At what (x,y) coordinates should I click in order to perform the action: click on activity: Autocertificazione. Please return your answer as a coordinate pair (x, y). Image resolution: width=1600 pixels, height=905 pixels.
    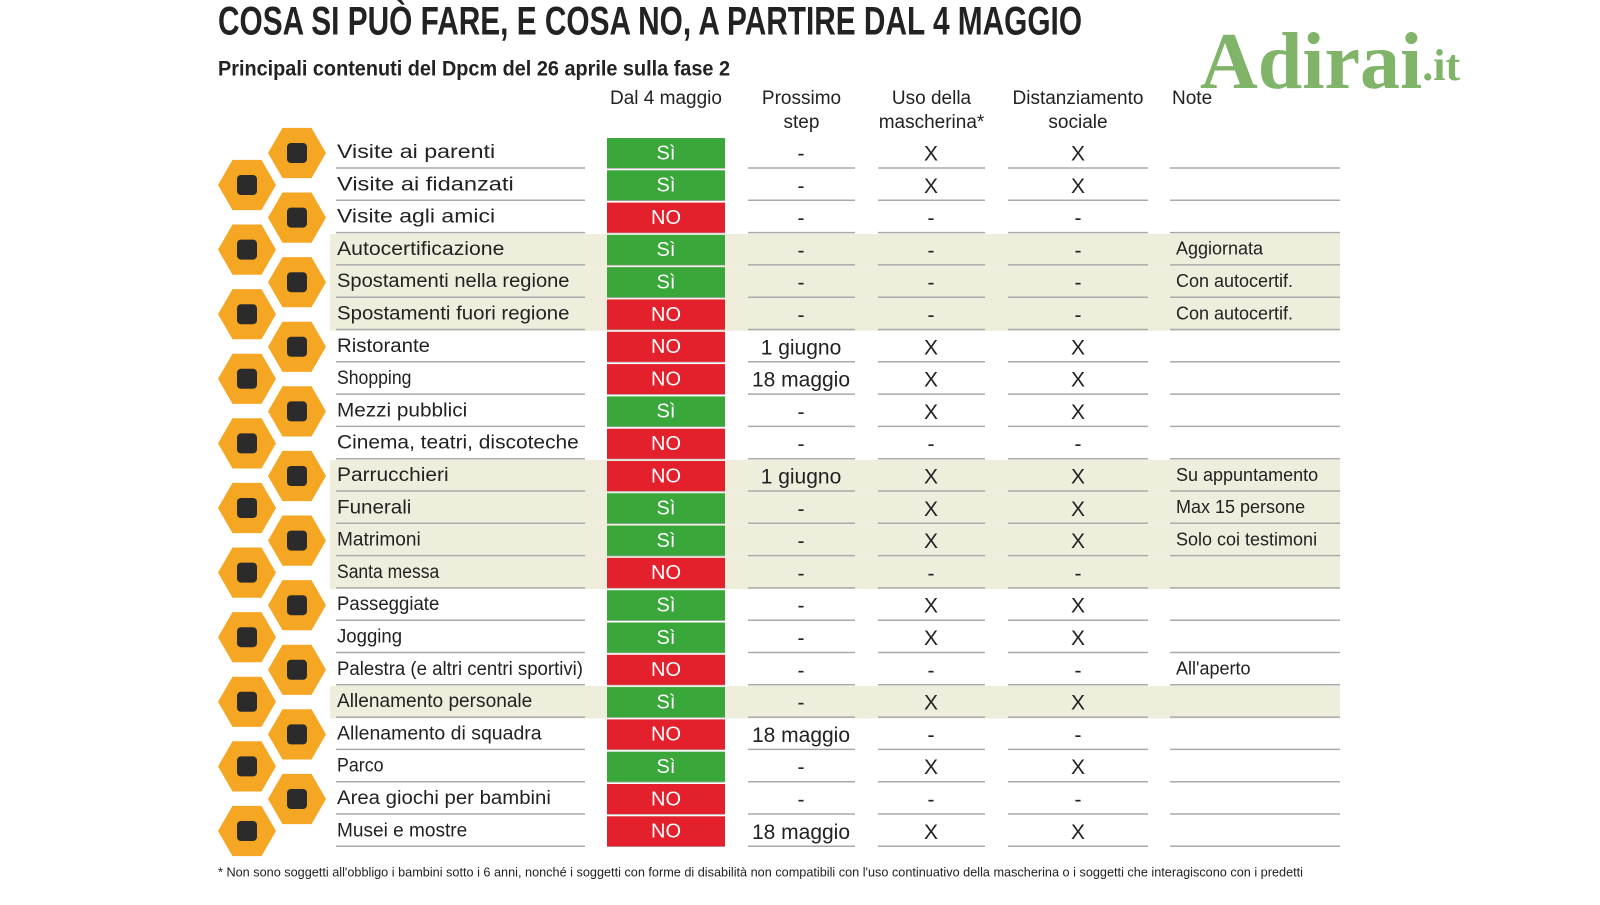
    Looking at the image, I should click on (420, 249).